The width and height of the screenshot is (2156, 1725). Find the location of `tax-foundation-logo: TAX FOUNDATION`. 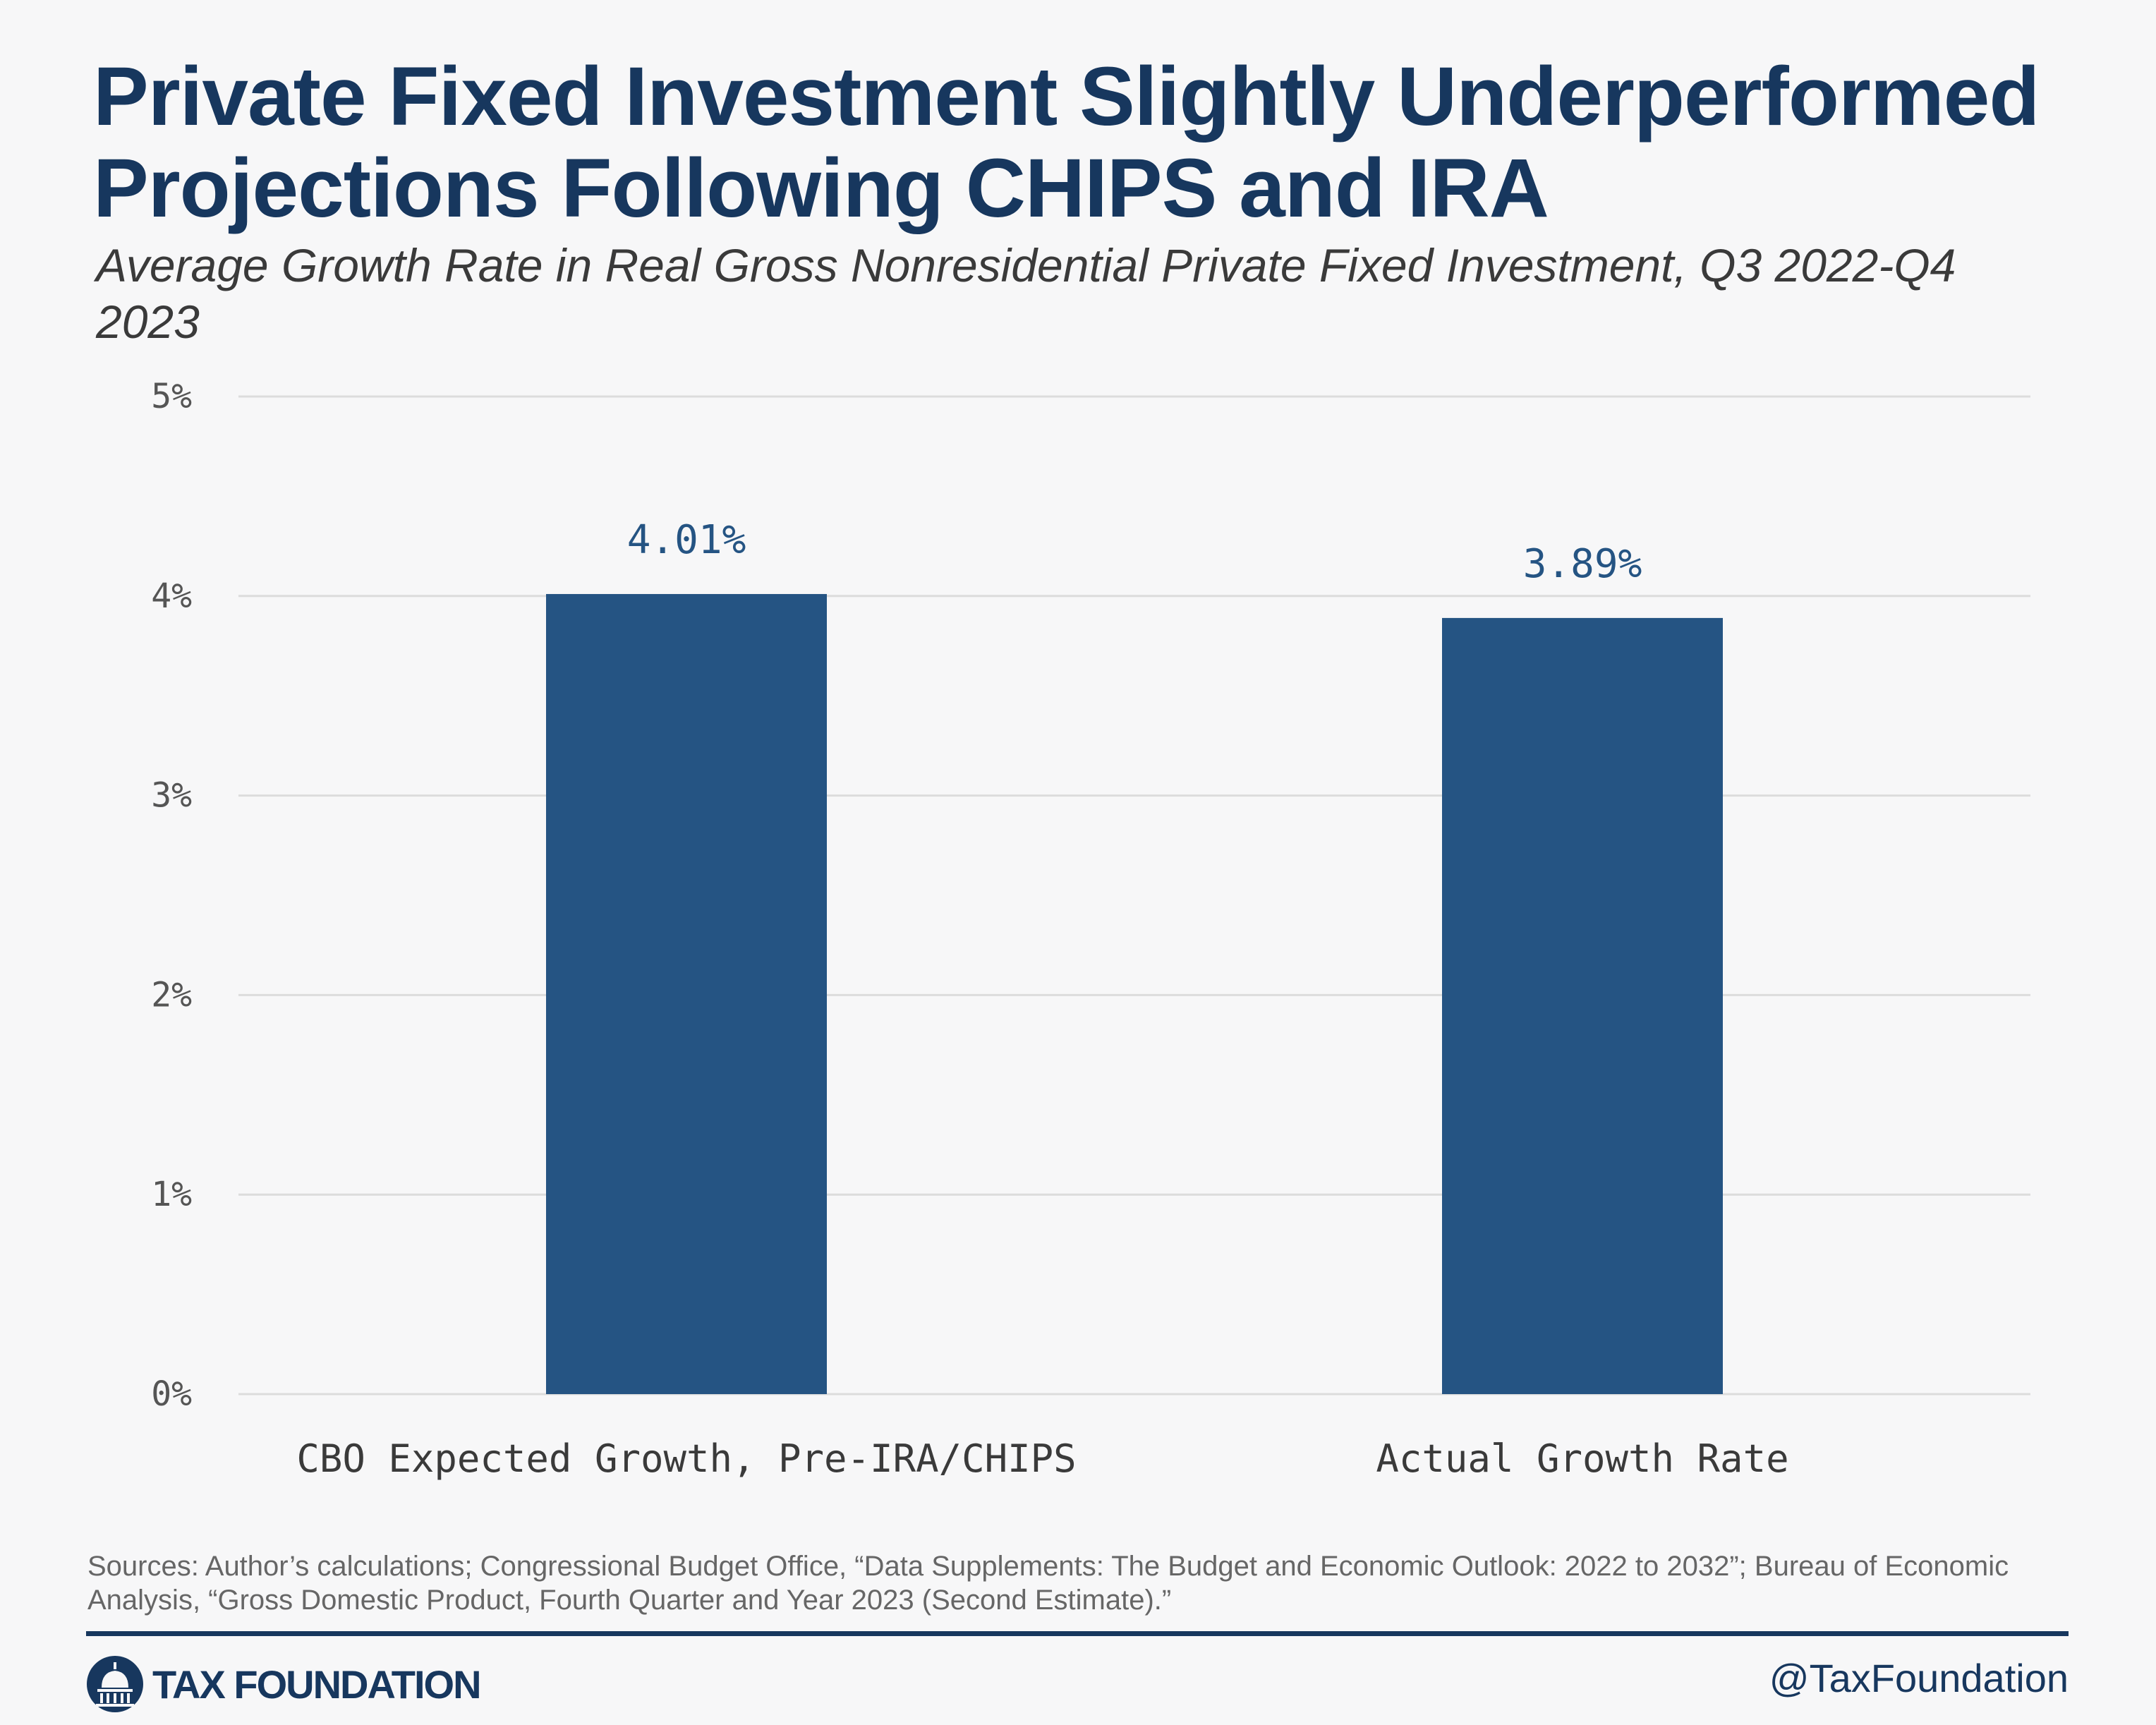

tax-foundation-logo: TAX FOUNDATION is located at coordinates (284, 1684).